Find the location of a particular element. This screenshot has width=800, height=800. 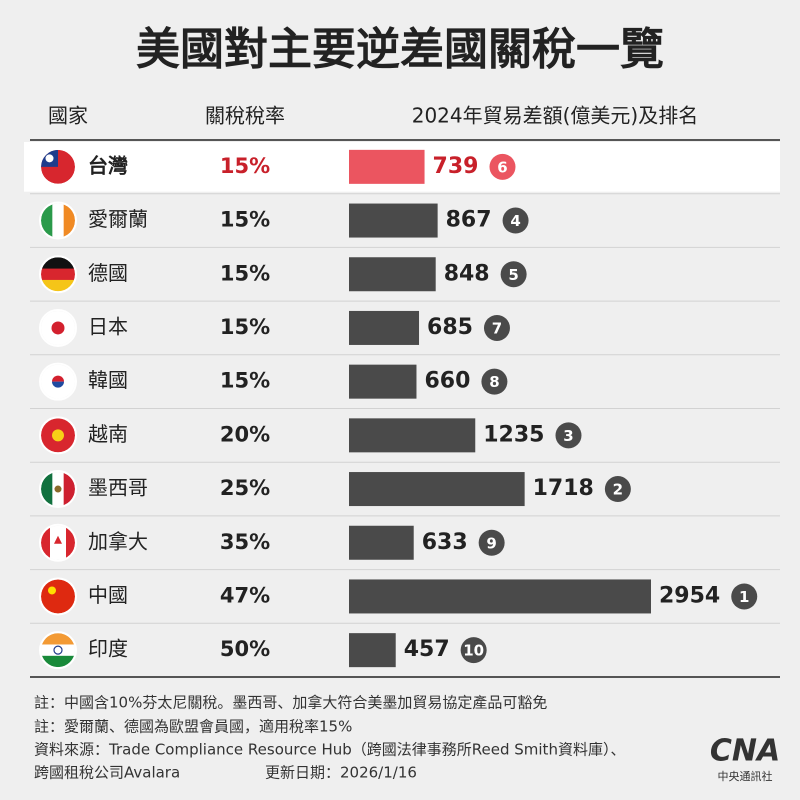

rank-label: 2 is located at coordinates (618, 490).